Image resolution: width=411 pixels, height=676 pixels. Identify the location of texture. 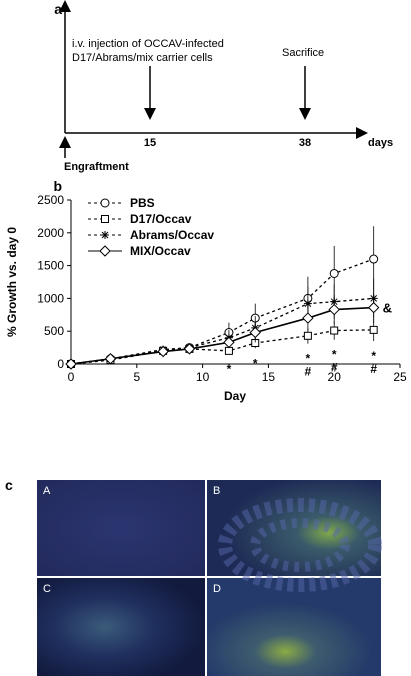
(300, 545).